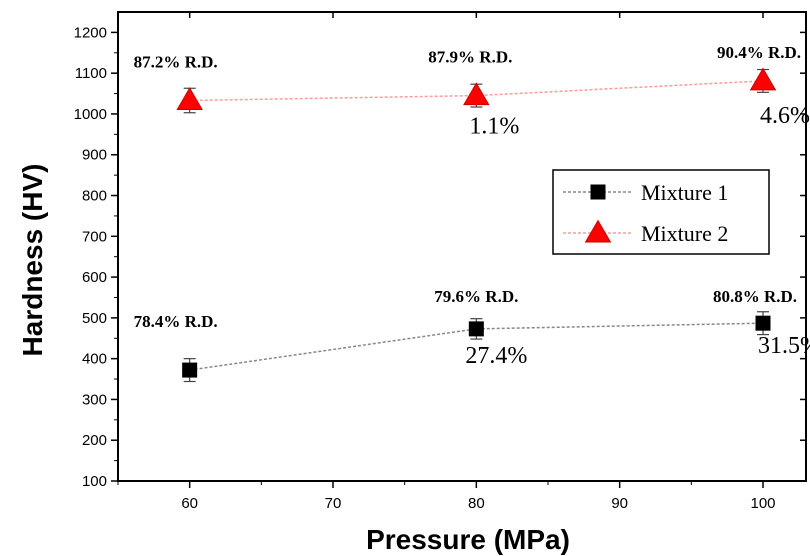  Describe the element at coordinates (91, 73) in the screenshot. I see `y-tick-label: 1100` at that location.